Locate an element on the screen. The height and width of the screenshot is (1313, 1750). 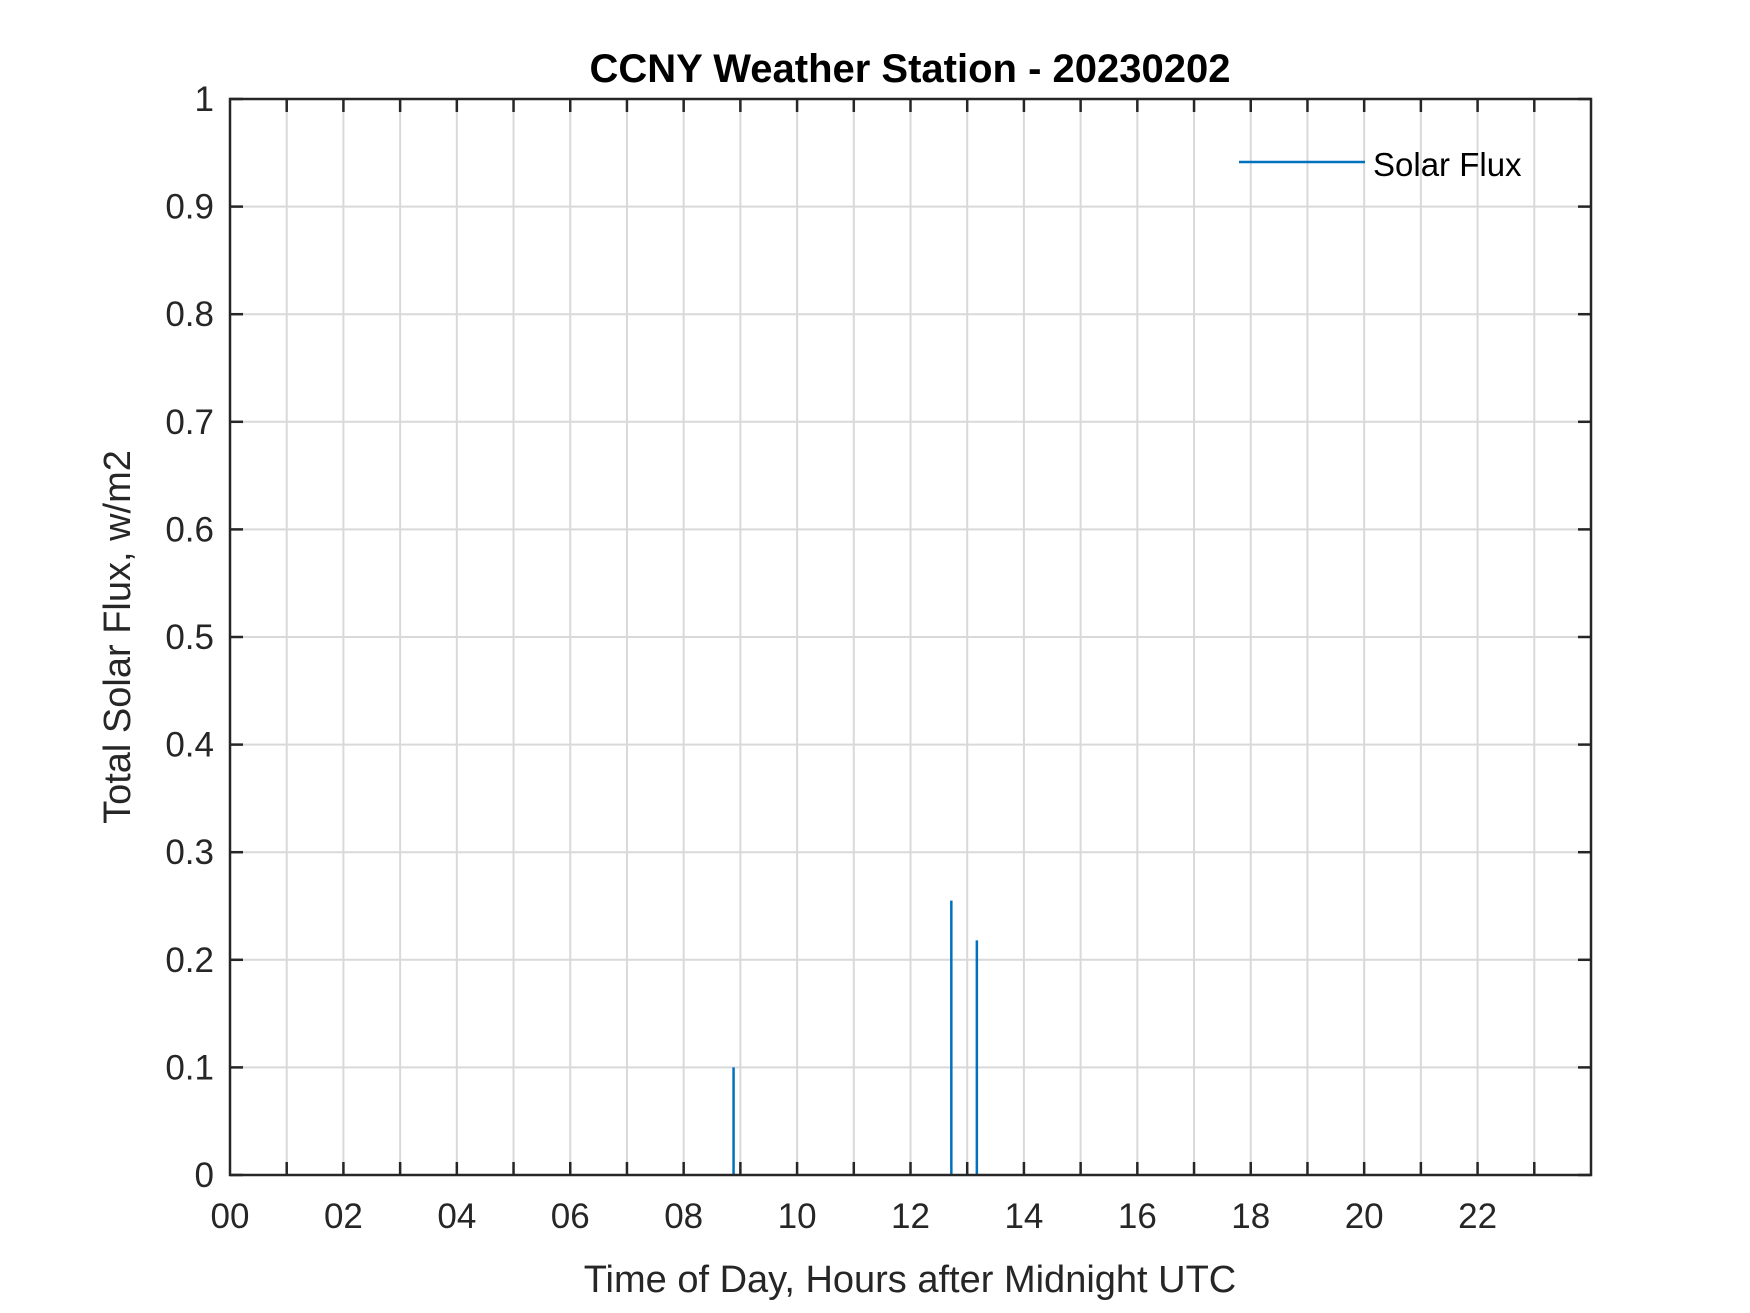
legend: Solar Flux is located at coordinates (1380, 164).